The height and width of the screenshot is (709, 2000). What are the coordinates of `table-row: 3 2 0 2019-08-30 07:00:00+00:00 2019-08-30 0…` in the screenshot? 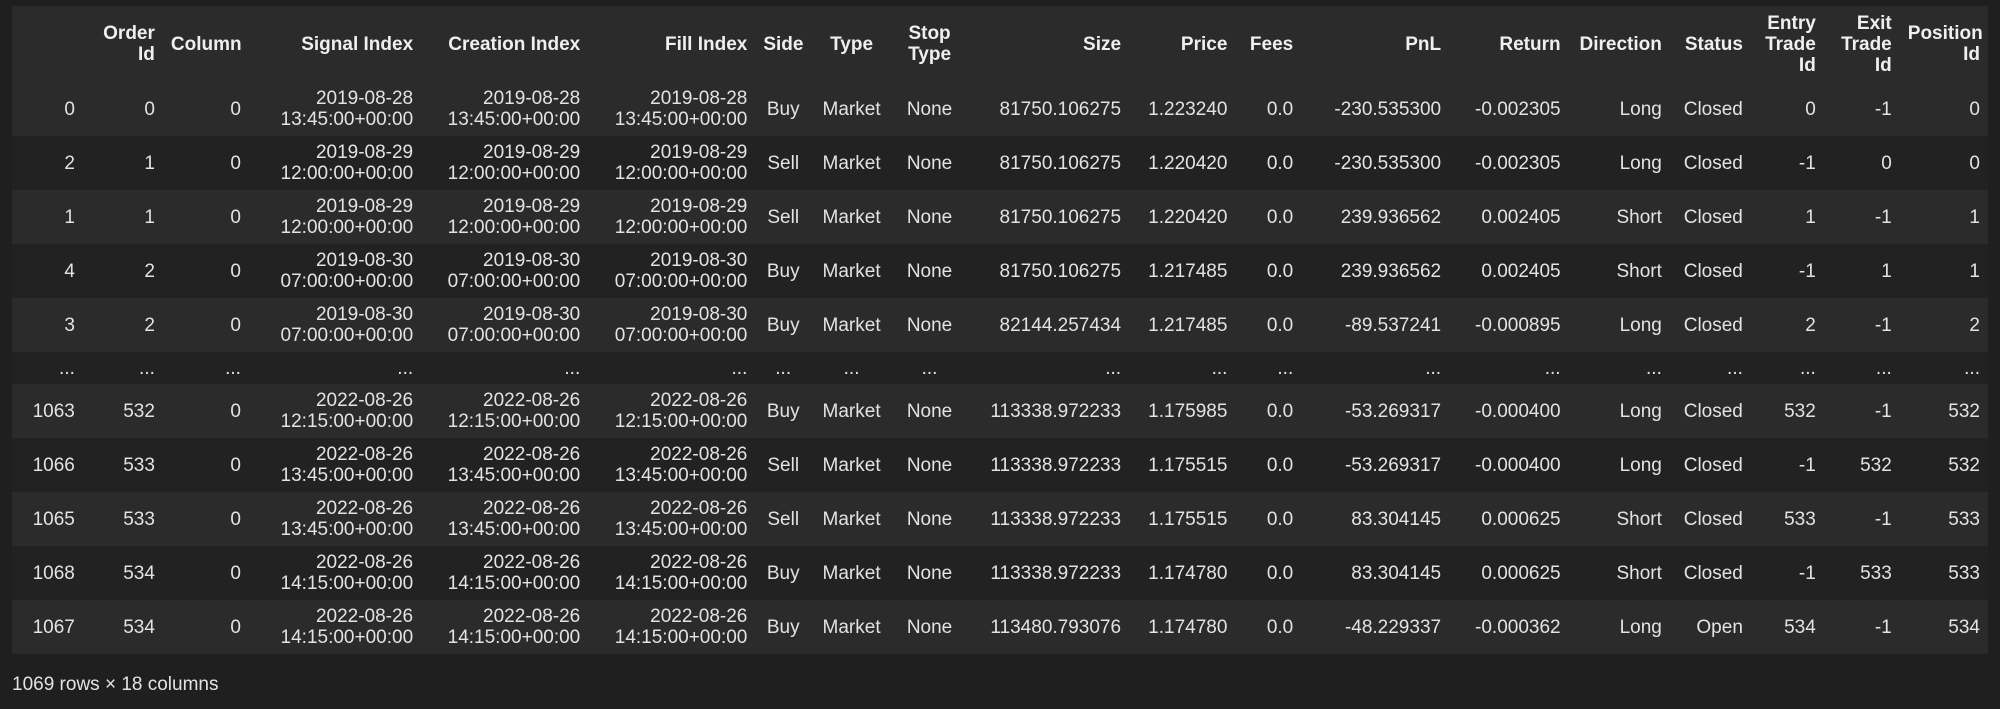 It's located at (1000, 325).